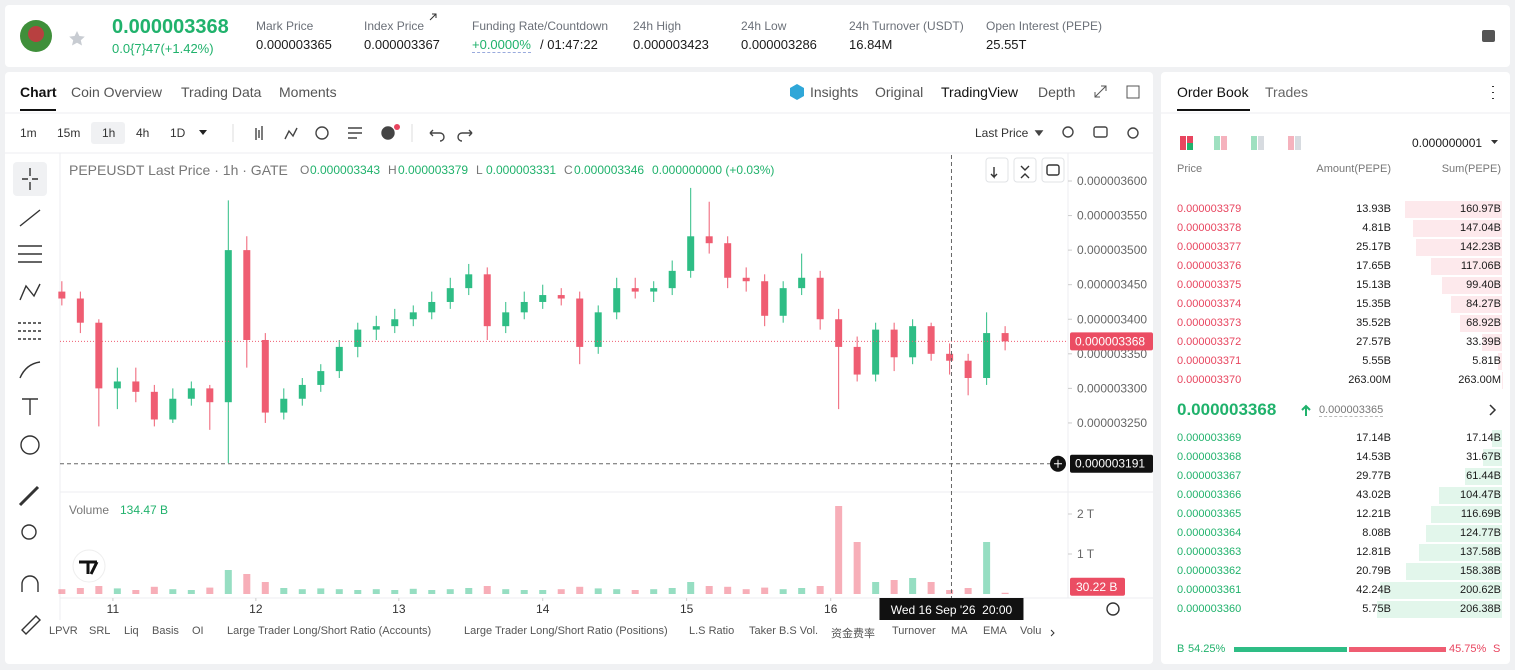  Describe the element at coordinates (1039, 133) in the screenshot. I see `price-type-caret` at that location.